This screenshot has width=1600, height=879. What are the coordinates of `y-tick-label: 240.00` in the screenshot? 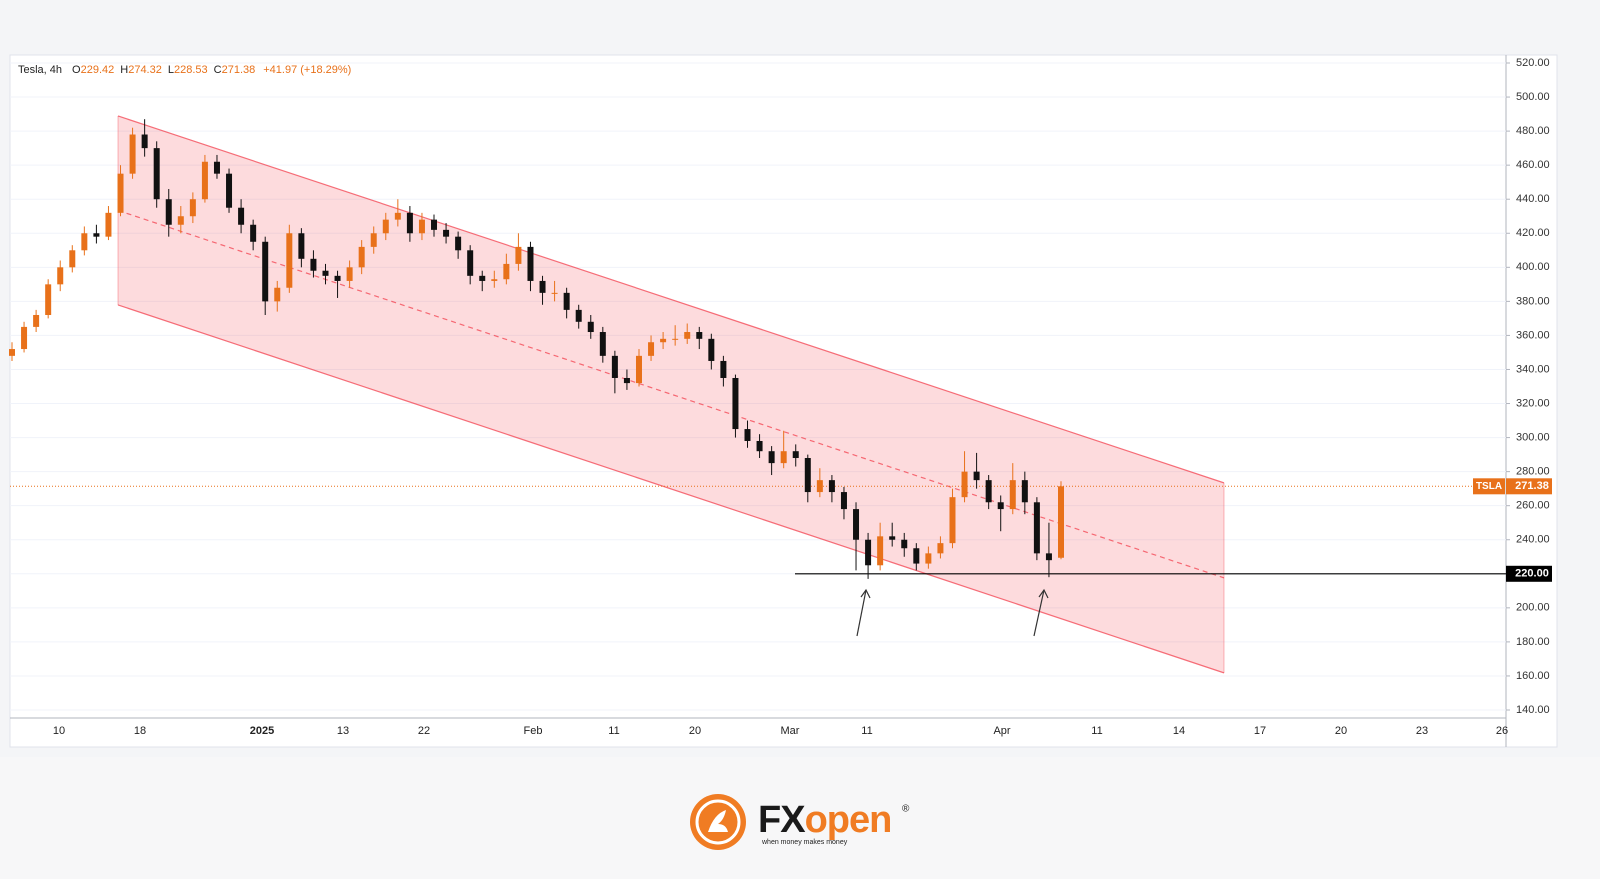 It's located at (1533, 540).